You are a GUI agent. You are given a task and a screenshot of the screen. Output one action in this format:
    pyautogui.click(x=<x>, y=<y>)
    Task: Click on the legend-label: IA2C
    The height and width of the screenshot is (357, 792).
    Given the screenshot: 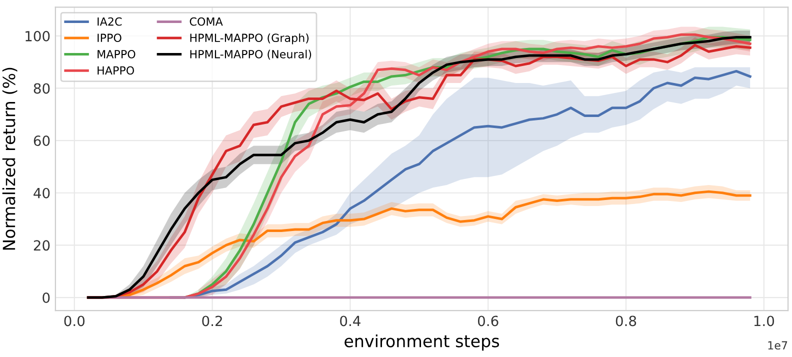 What is the action you would take?
    pyautogui.click(x=110, y=21)
    